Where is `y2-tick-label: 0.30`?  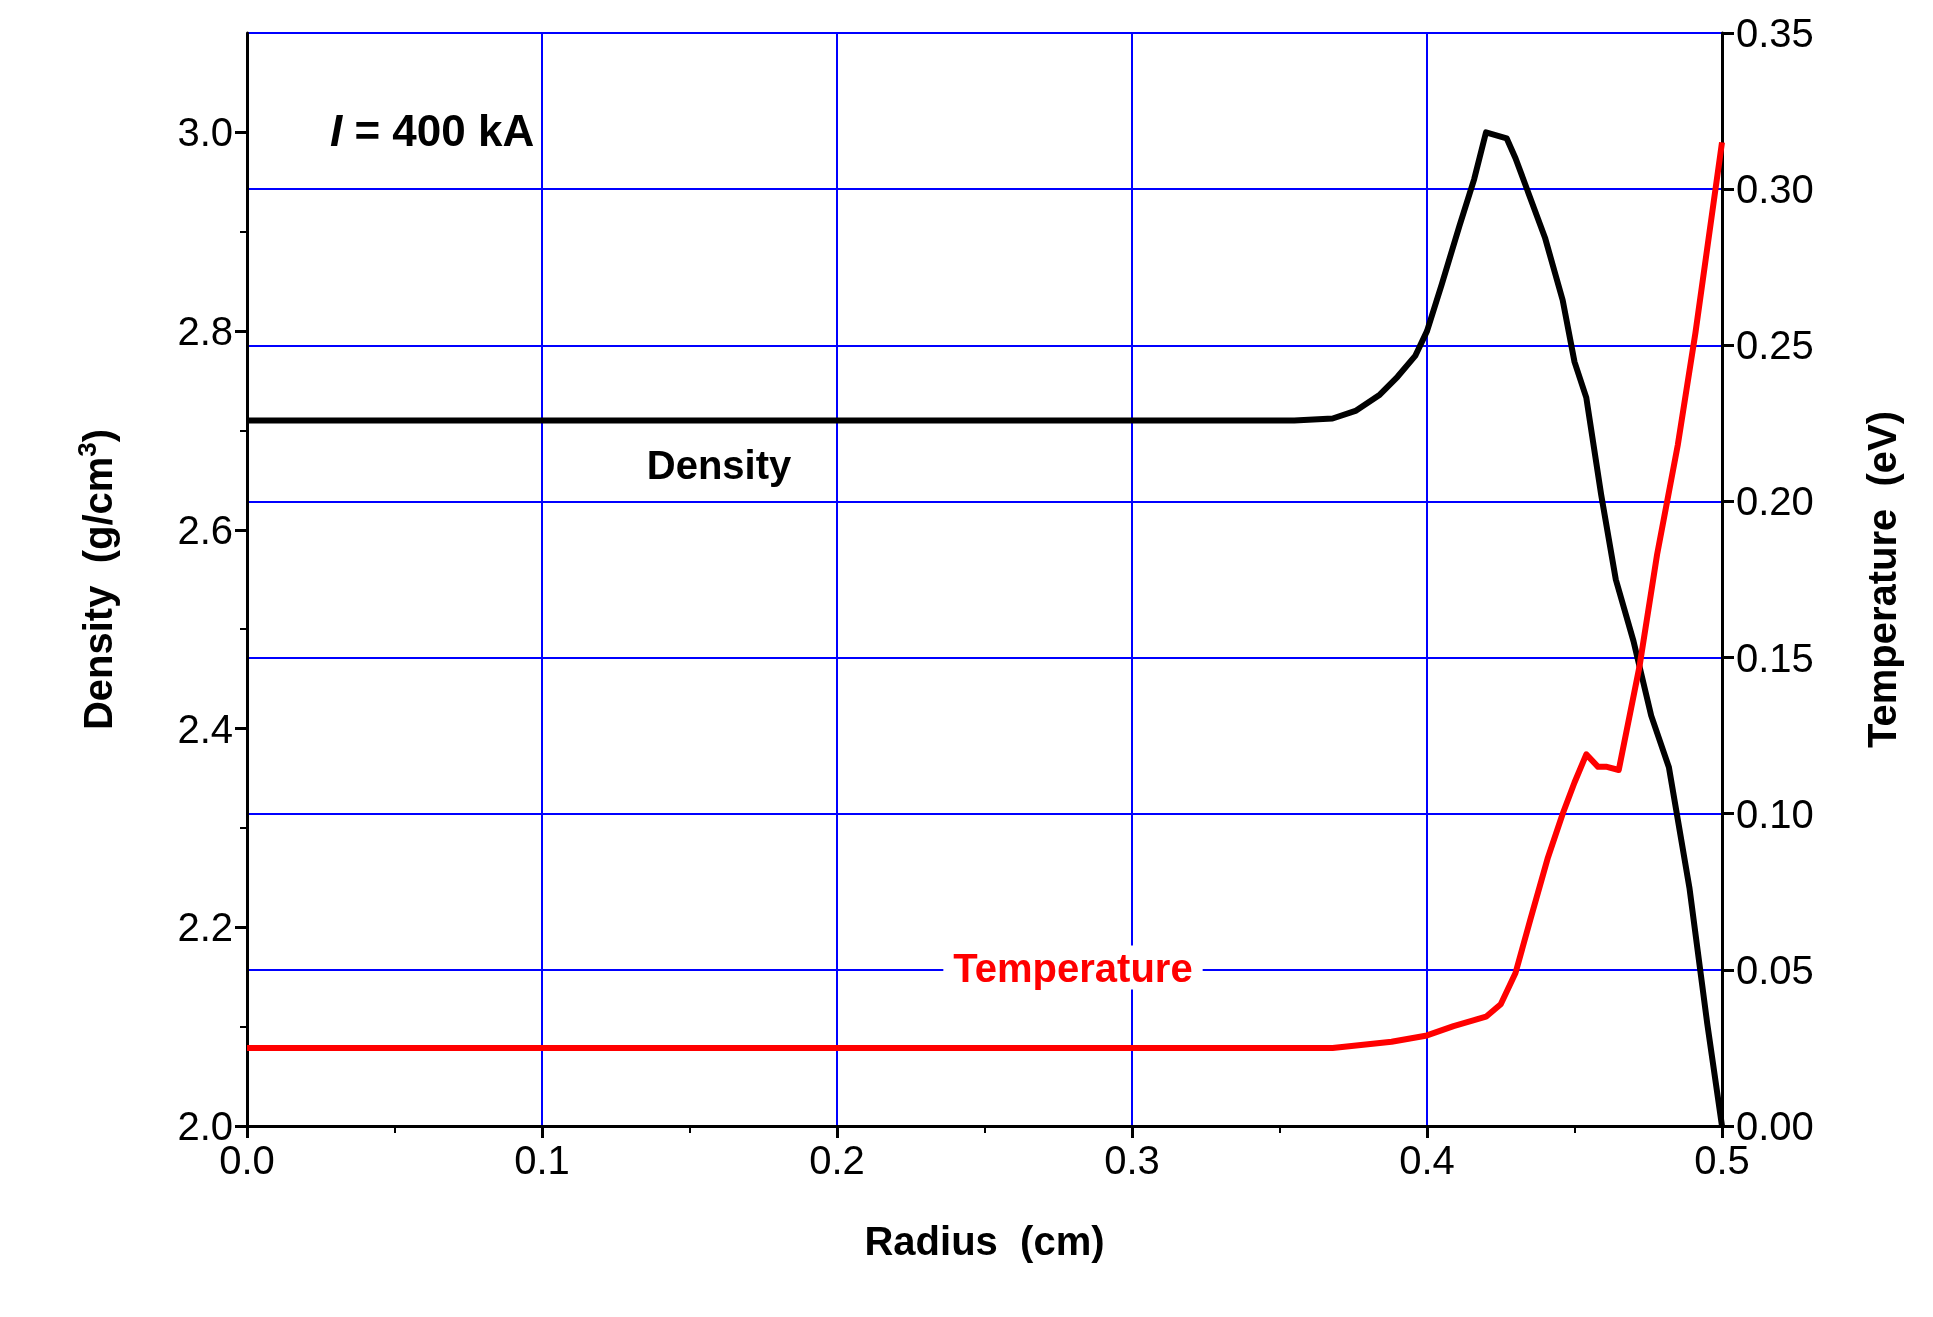 y2-tick-label: 0.30 is located at coordinates (1775, 189).